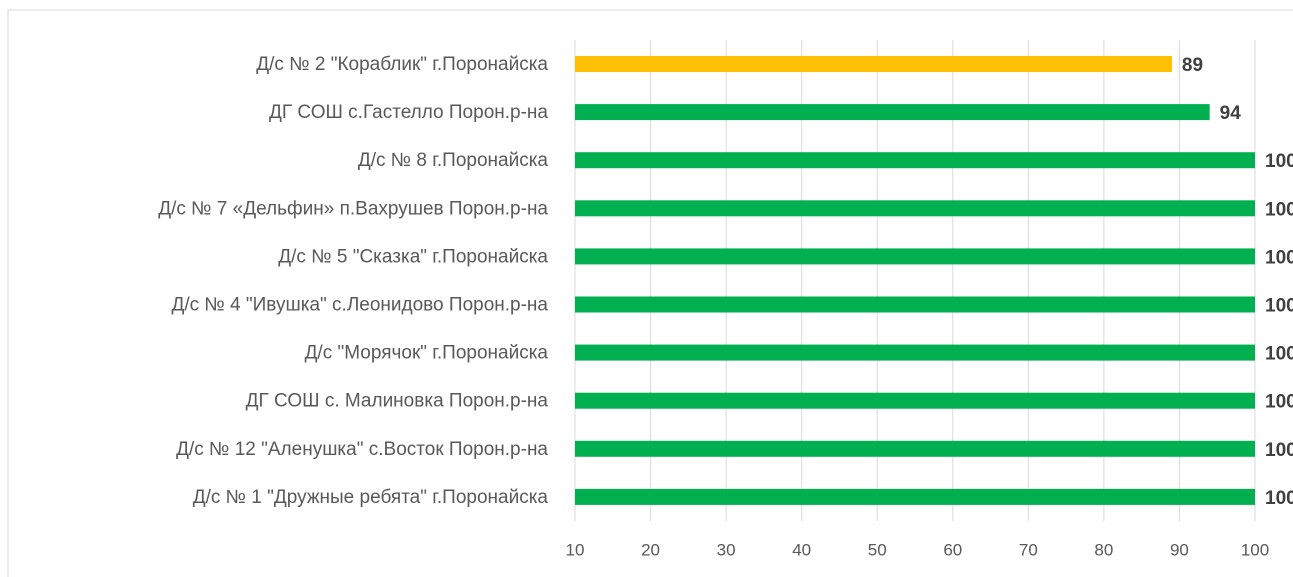 This screenshot has width=1293, height=577. I want to click on y-tick-label: Д/с № 12 "Аленушка" с.Восток Порон.р-на, so click(362, 449).